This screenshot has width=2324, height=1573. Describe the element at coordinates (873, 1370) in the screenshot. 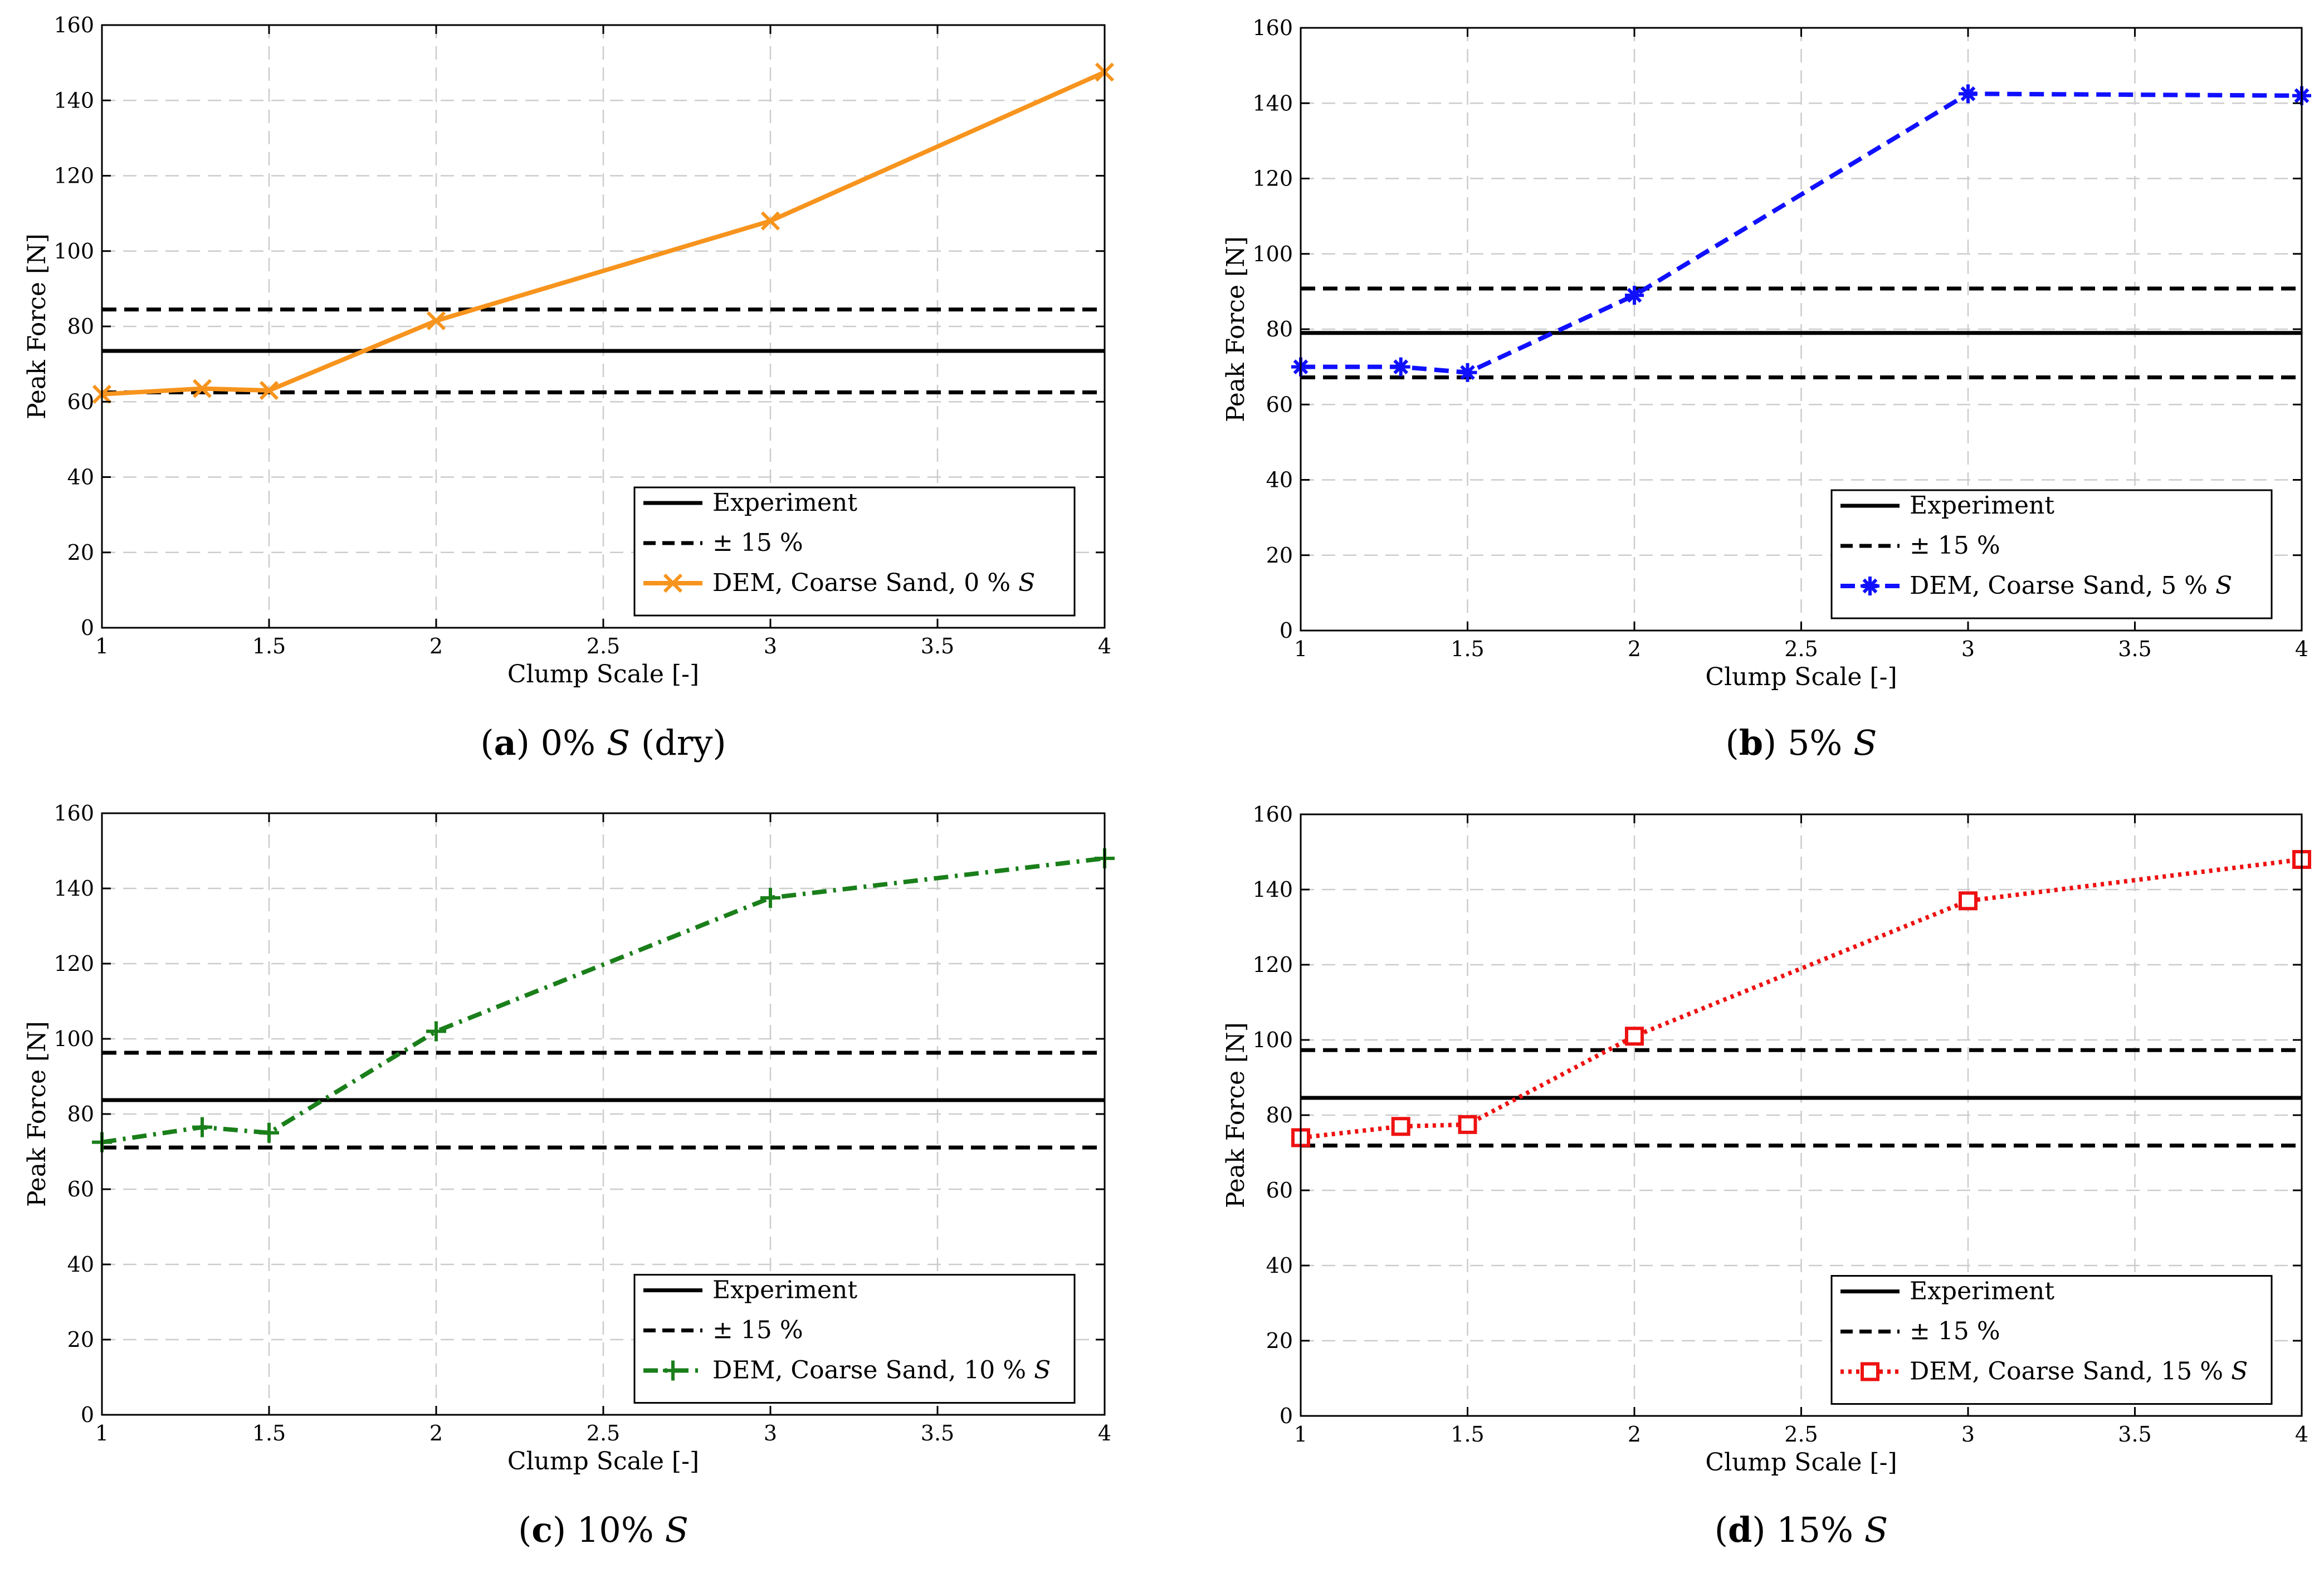

I see `legend-series-text: DEM, Coarse Sand, 10 %` at that location.